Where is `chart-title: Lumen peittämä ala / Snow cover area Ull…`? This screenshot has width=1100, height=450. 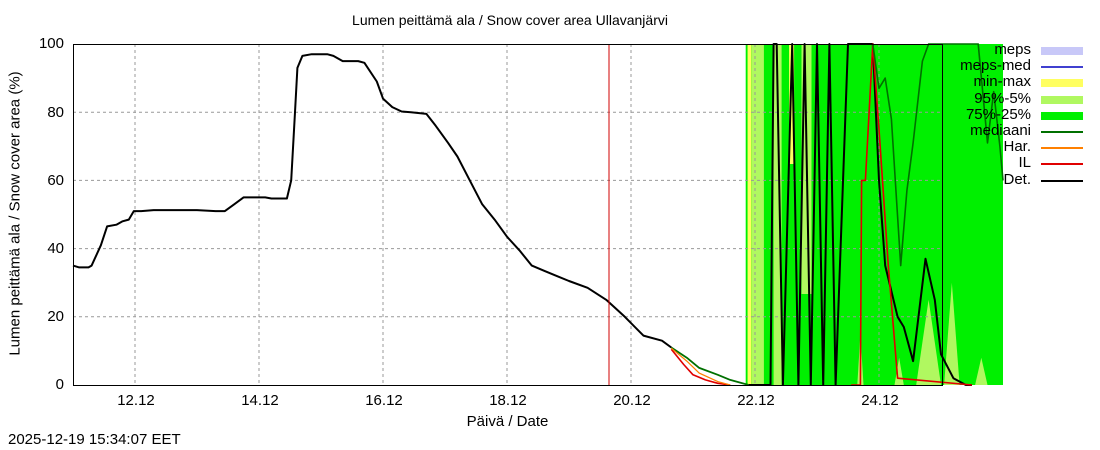
chart-title: Lumen peittämä ala / Snow cover area Ull… is located at coordinates (510, 20).